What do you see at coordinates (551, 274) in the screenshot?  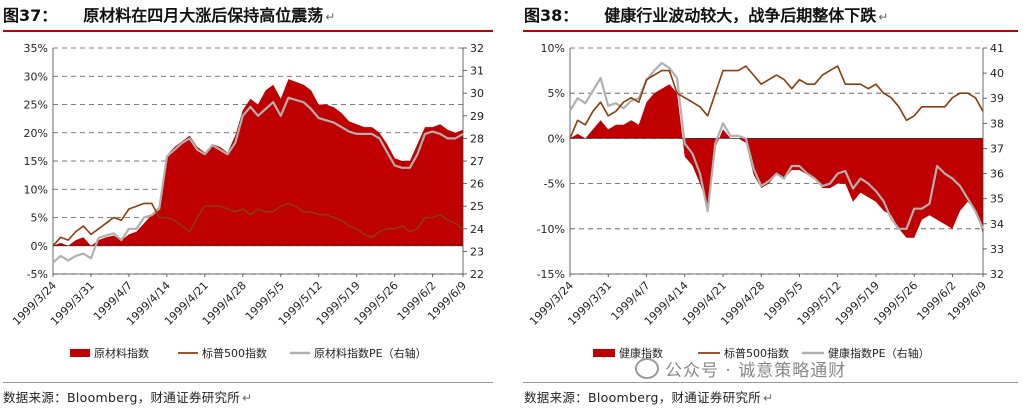 I see `right-y-left-tick-label: -15%` at bounding box center [551, 274].